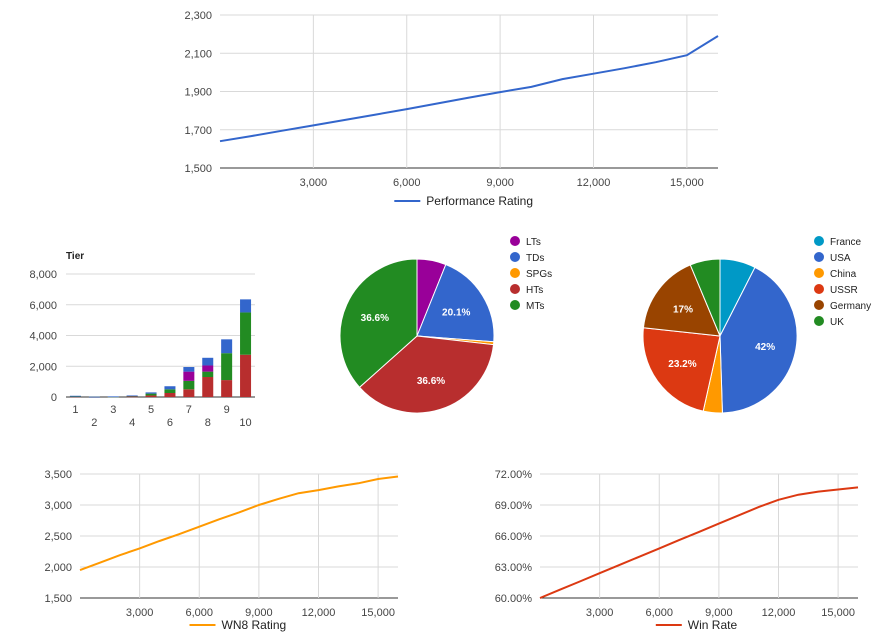  Describe the element at coordinates (829, 322) in the screenshot. I see `legend-entry: UK` at that location.